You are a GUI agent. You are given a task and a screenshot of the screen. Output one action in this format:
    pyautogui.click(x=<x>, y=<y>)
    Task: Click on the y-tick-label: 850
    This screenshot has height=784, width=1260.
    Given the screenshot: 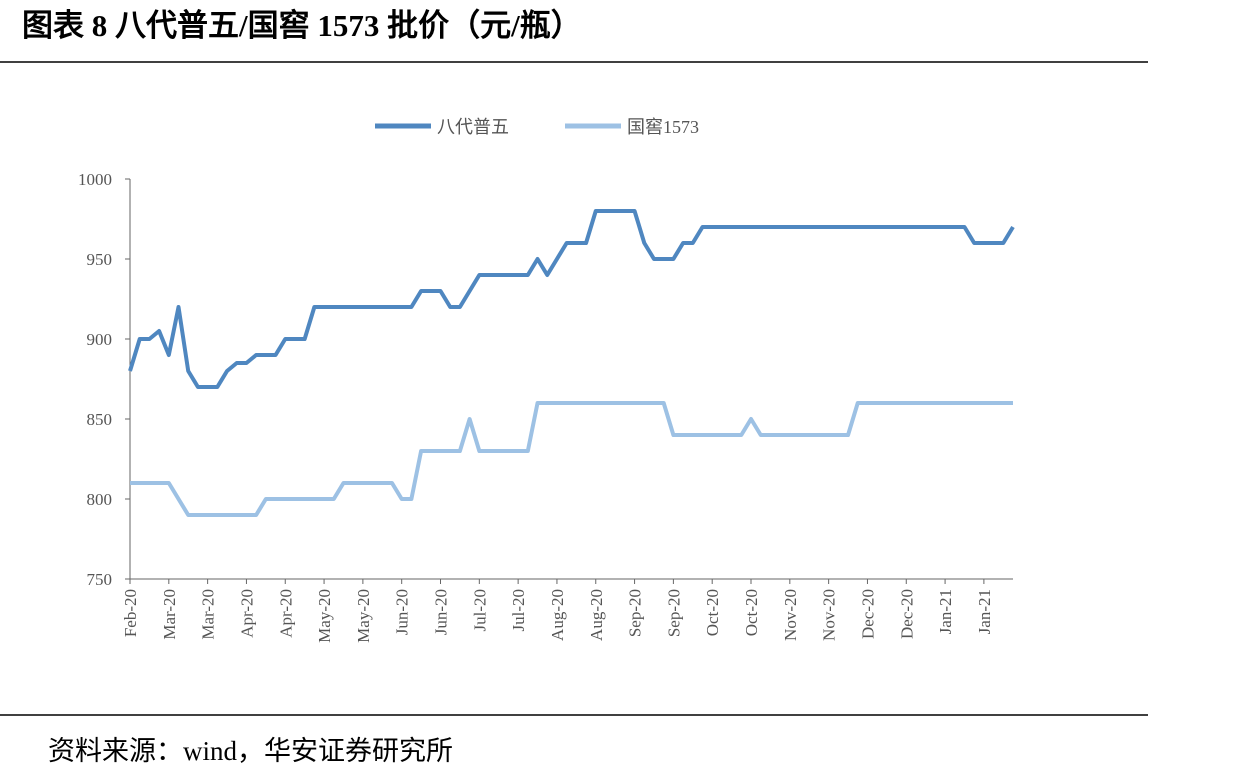 What is the action you would take?
    pyautogui.click(x=100, y=419)
    